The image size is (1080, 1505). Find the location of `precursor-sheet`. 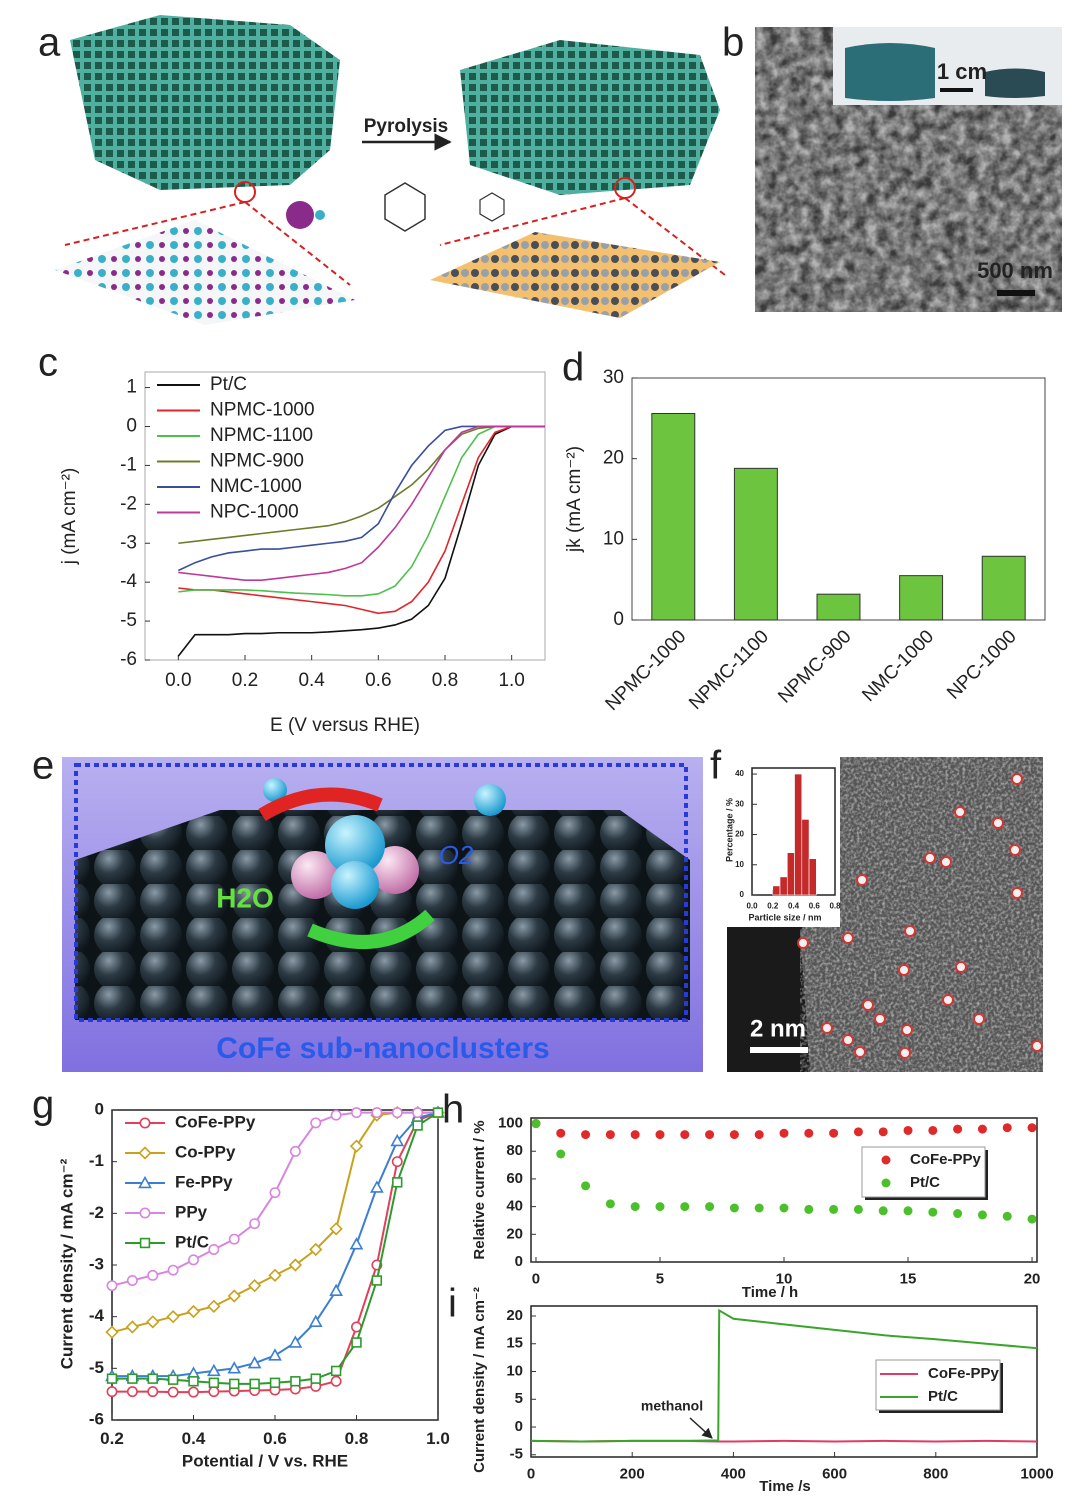

precursor-sheet is located at coordinates (205, 272).